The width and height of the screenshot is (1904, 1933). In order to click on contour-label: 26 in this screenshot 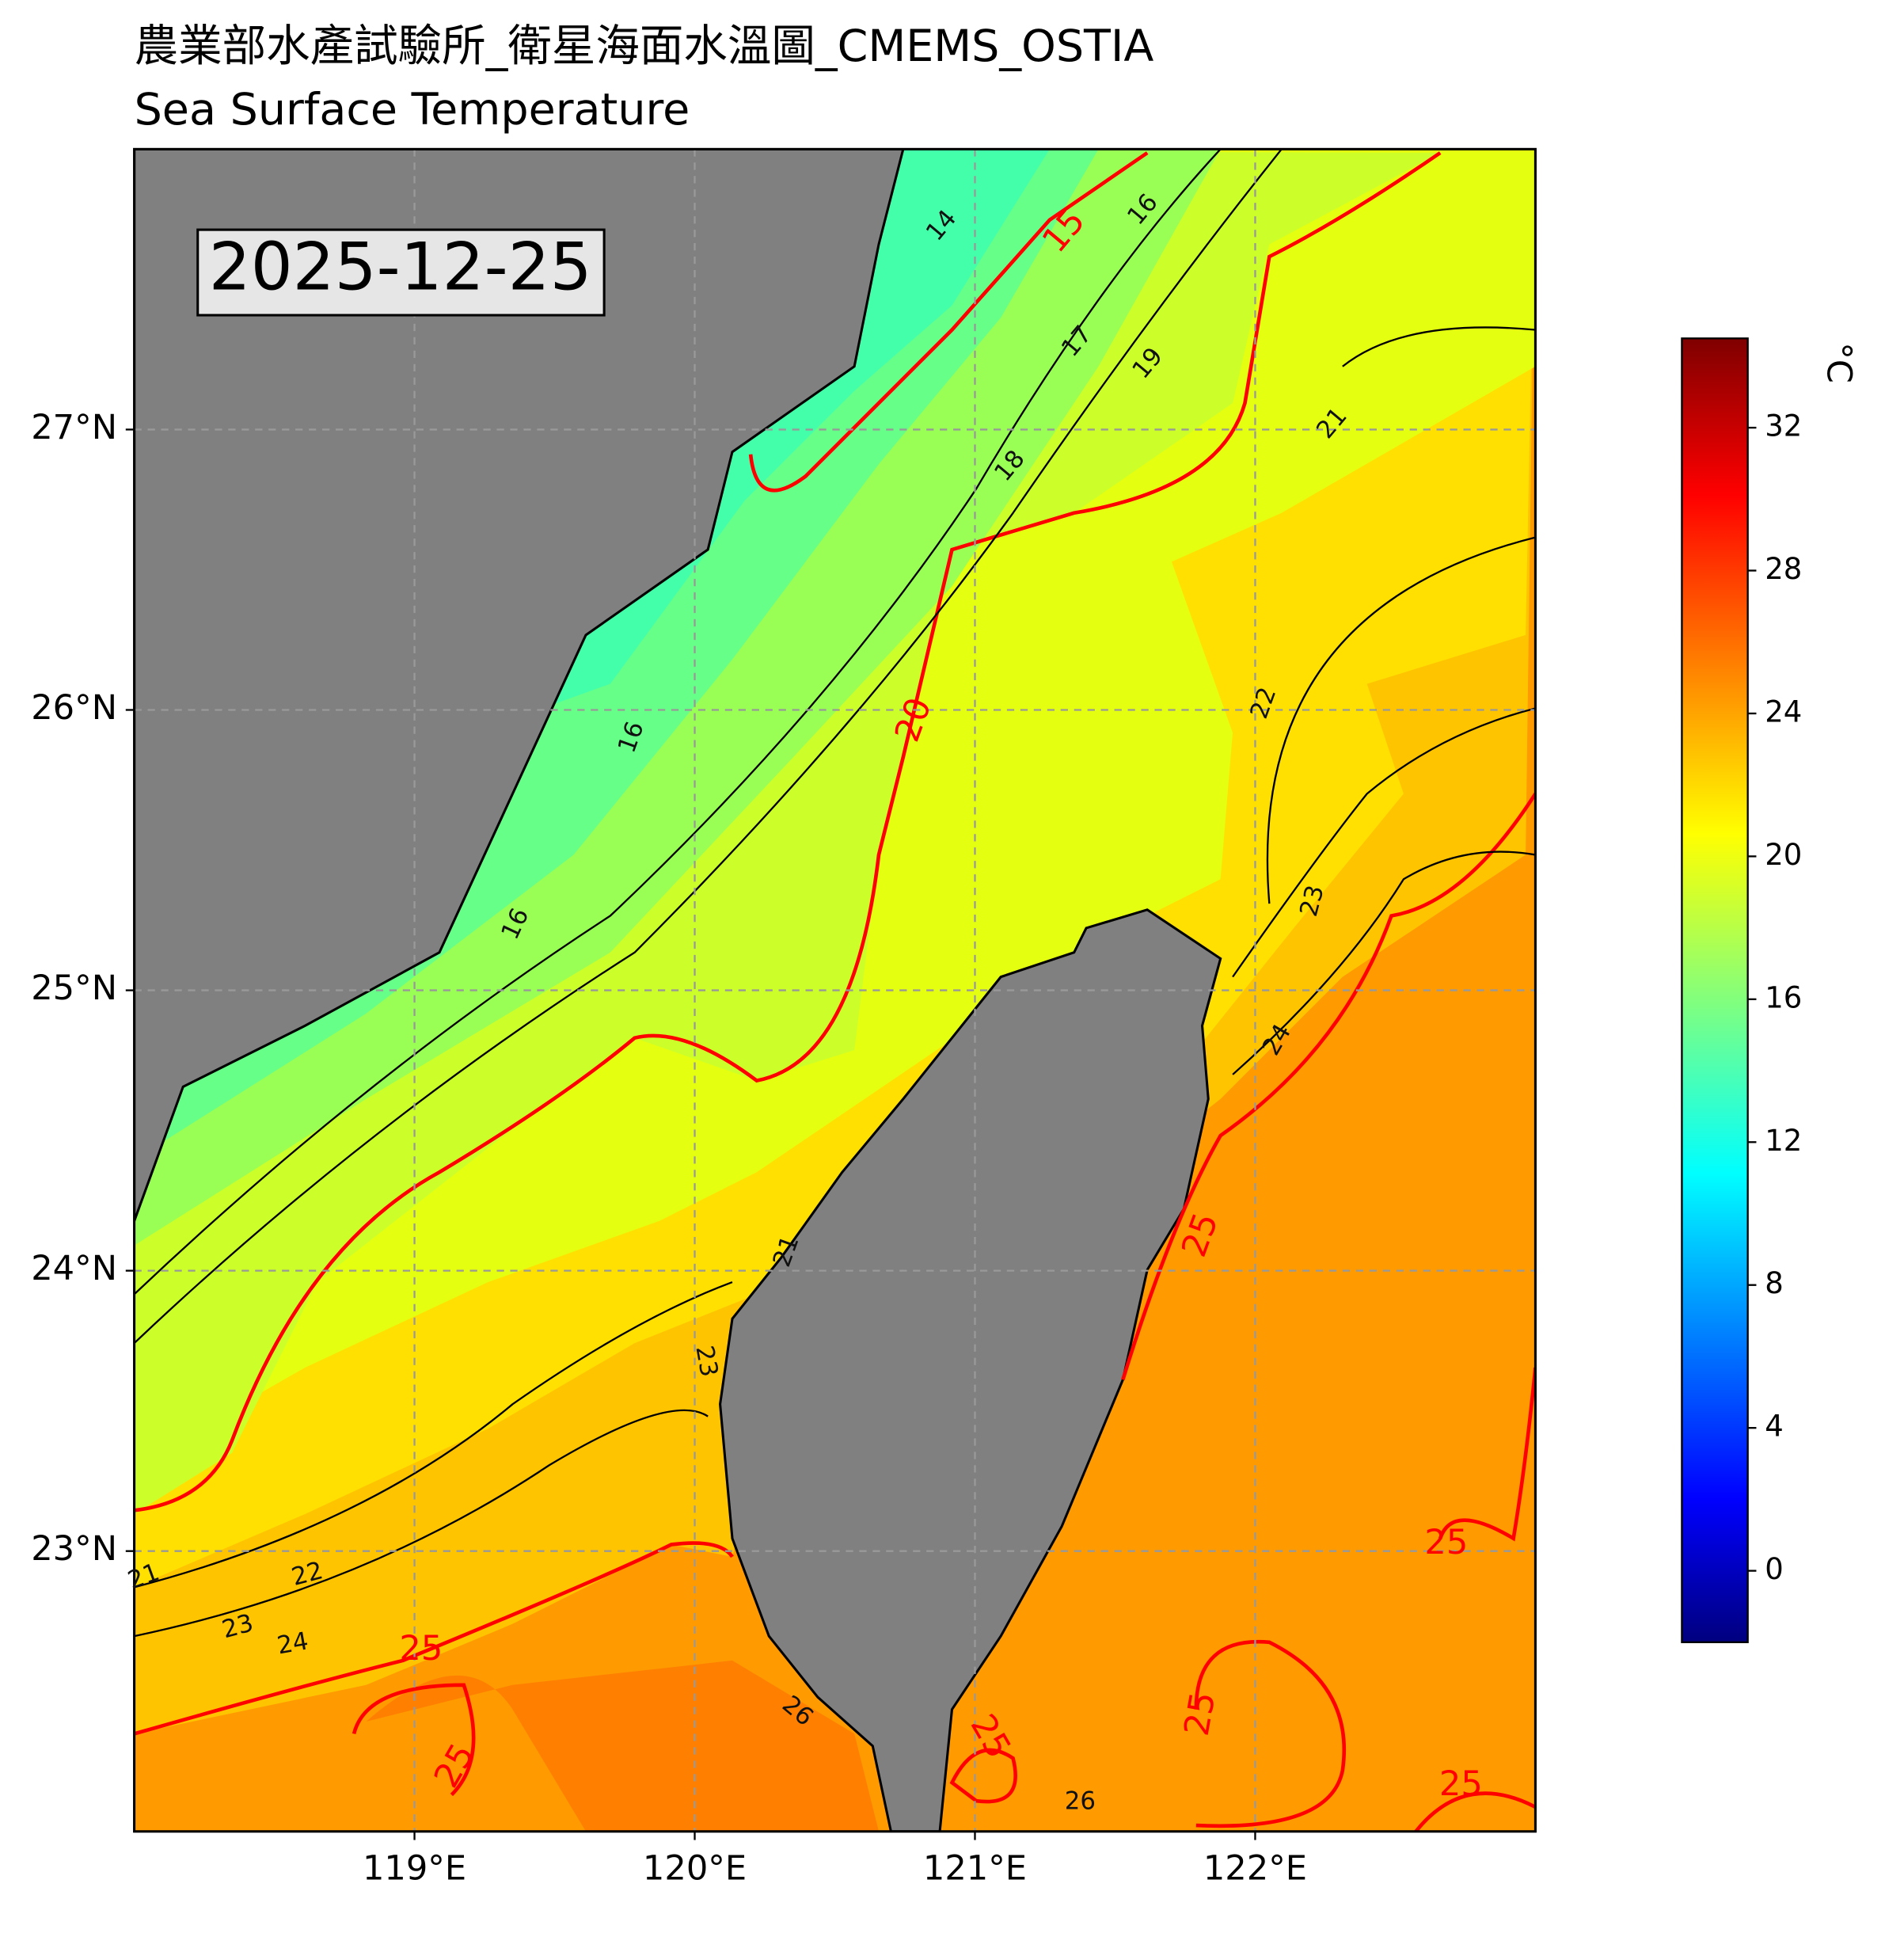, I will do `click(1080, 1801)`.